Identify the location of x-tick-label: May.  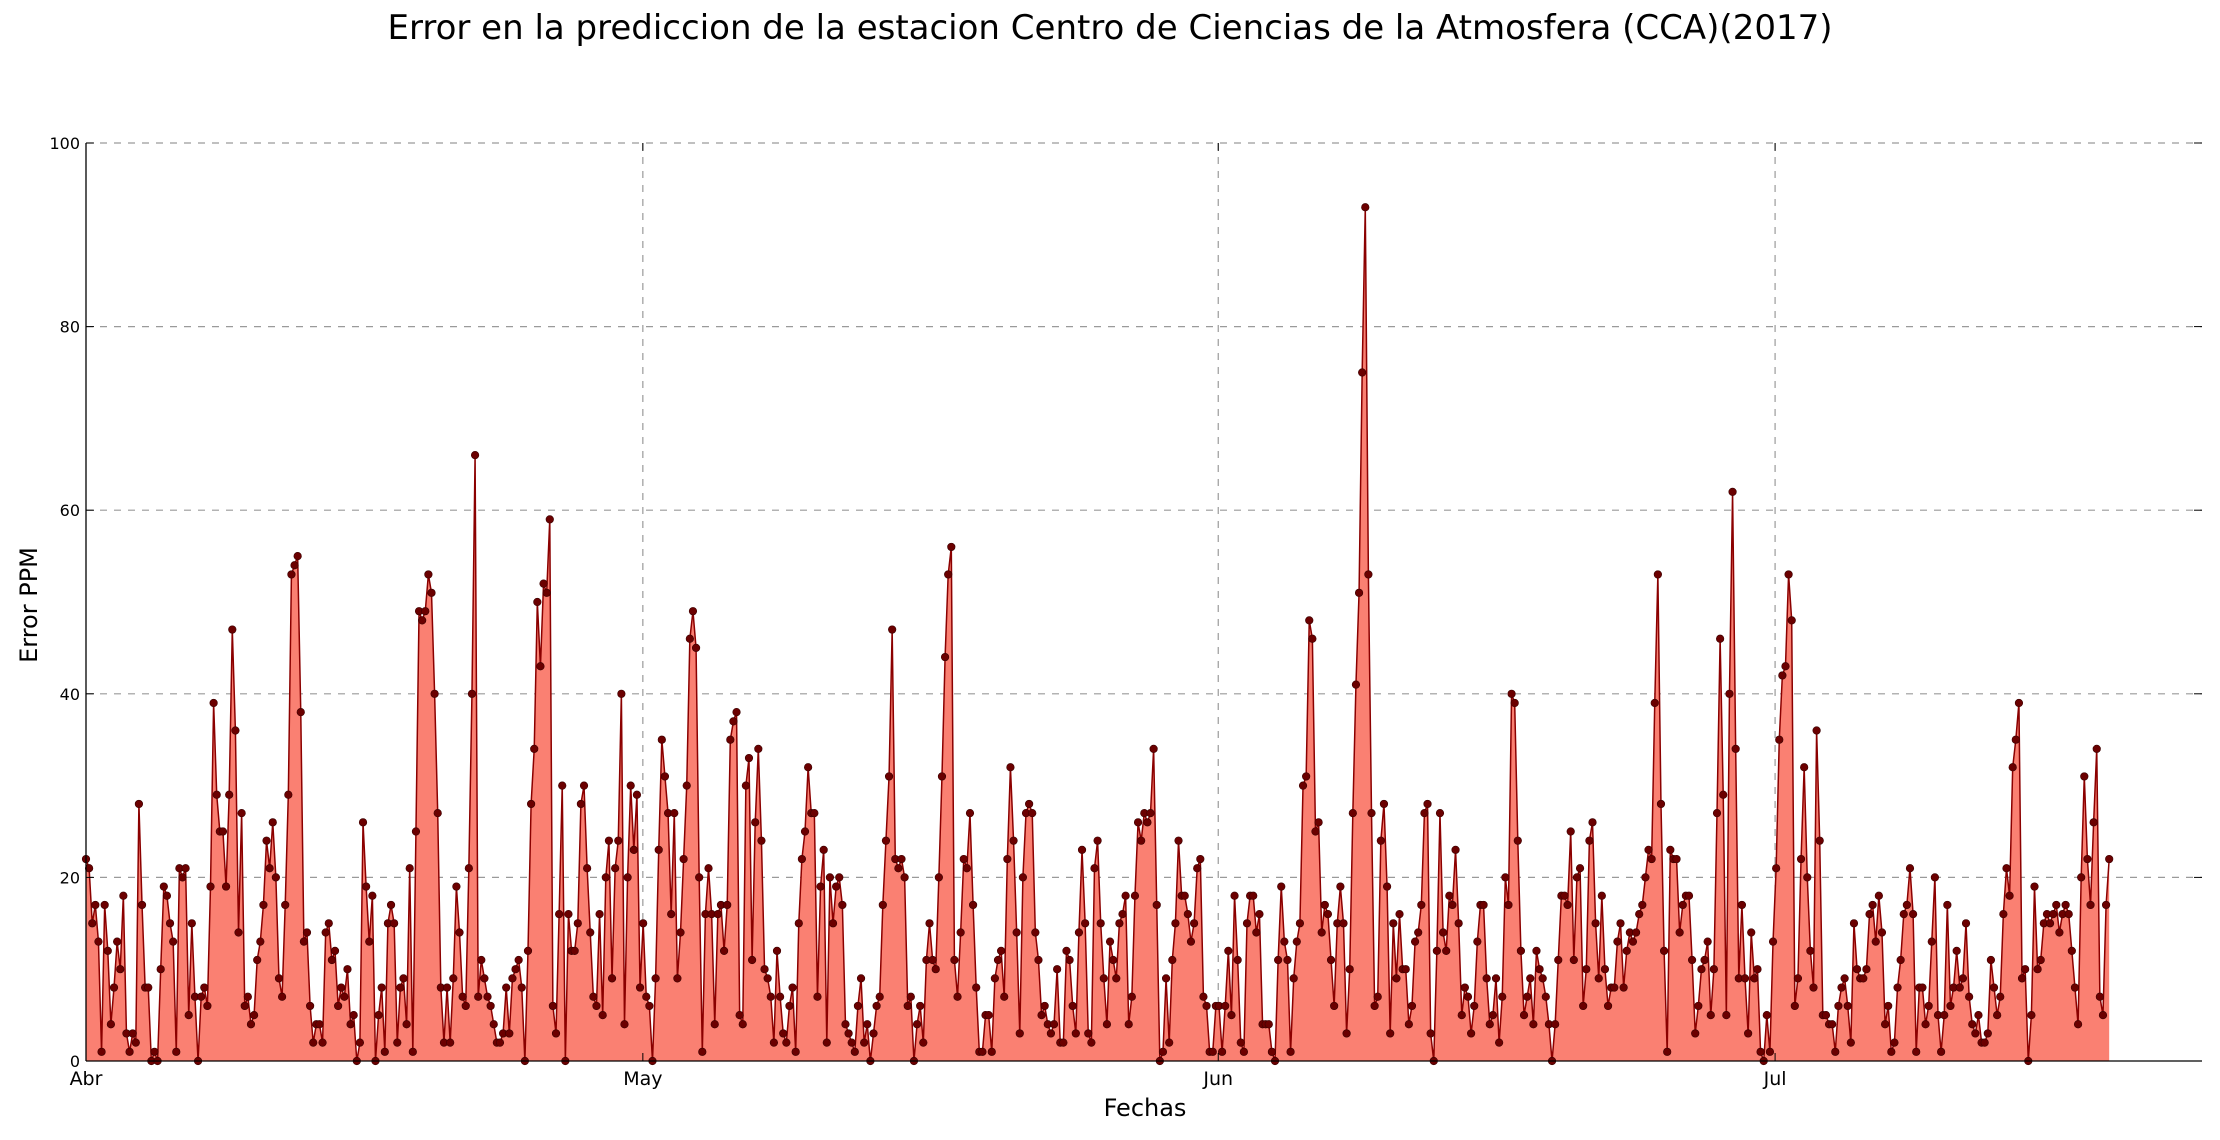
(642, 1079).